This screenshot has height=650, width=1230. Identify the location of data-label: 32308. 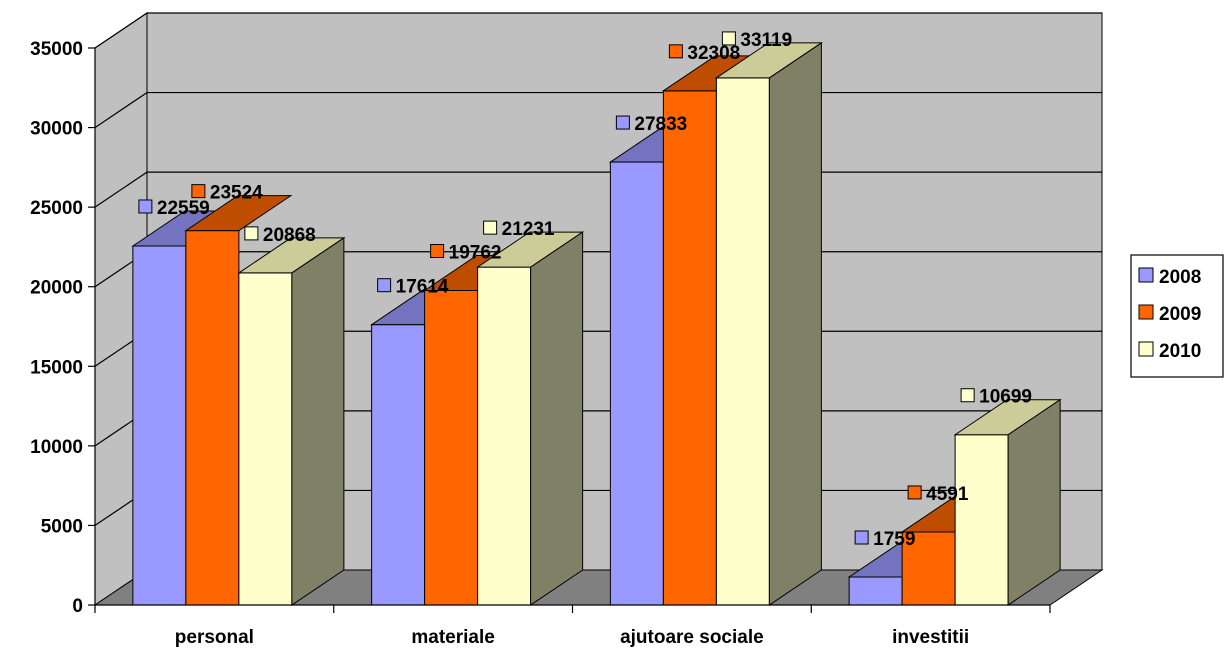
(704, 53).